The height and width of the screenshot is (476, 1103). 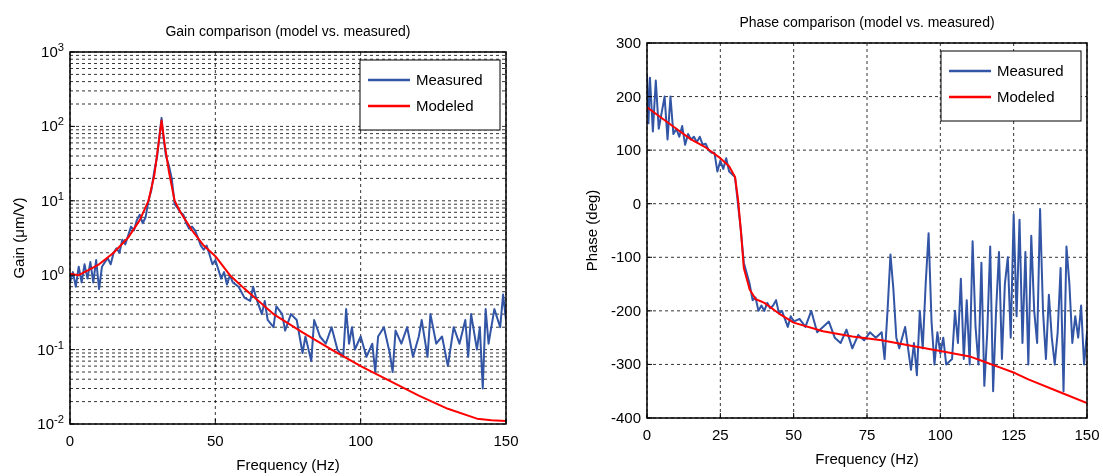 What do you see at coordinates (720, 434) in the screenshot?
I see `x-tick-label: 25` at bounding box center [720, 434].